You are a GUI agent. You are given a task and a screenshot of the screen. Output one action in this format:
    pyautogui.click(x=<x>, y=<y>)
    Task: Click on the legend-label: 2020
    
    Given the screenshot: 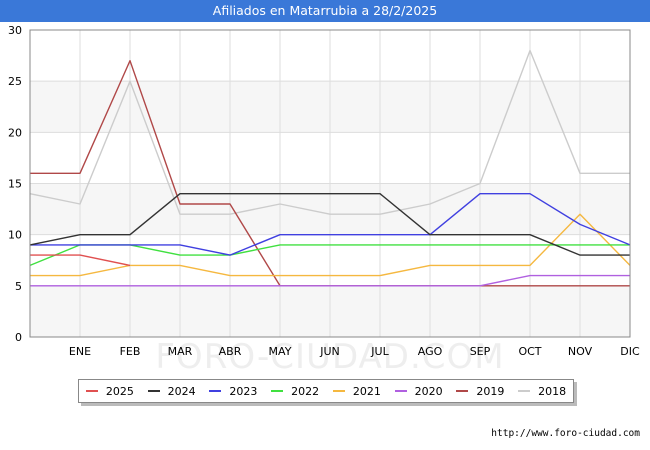 What is the action you would take?
    pyautogui.click(x=428, y=391)
    